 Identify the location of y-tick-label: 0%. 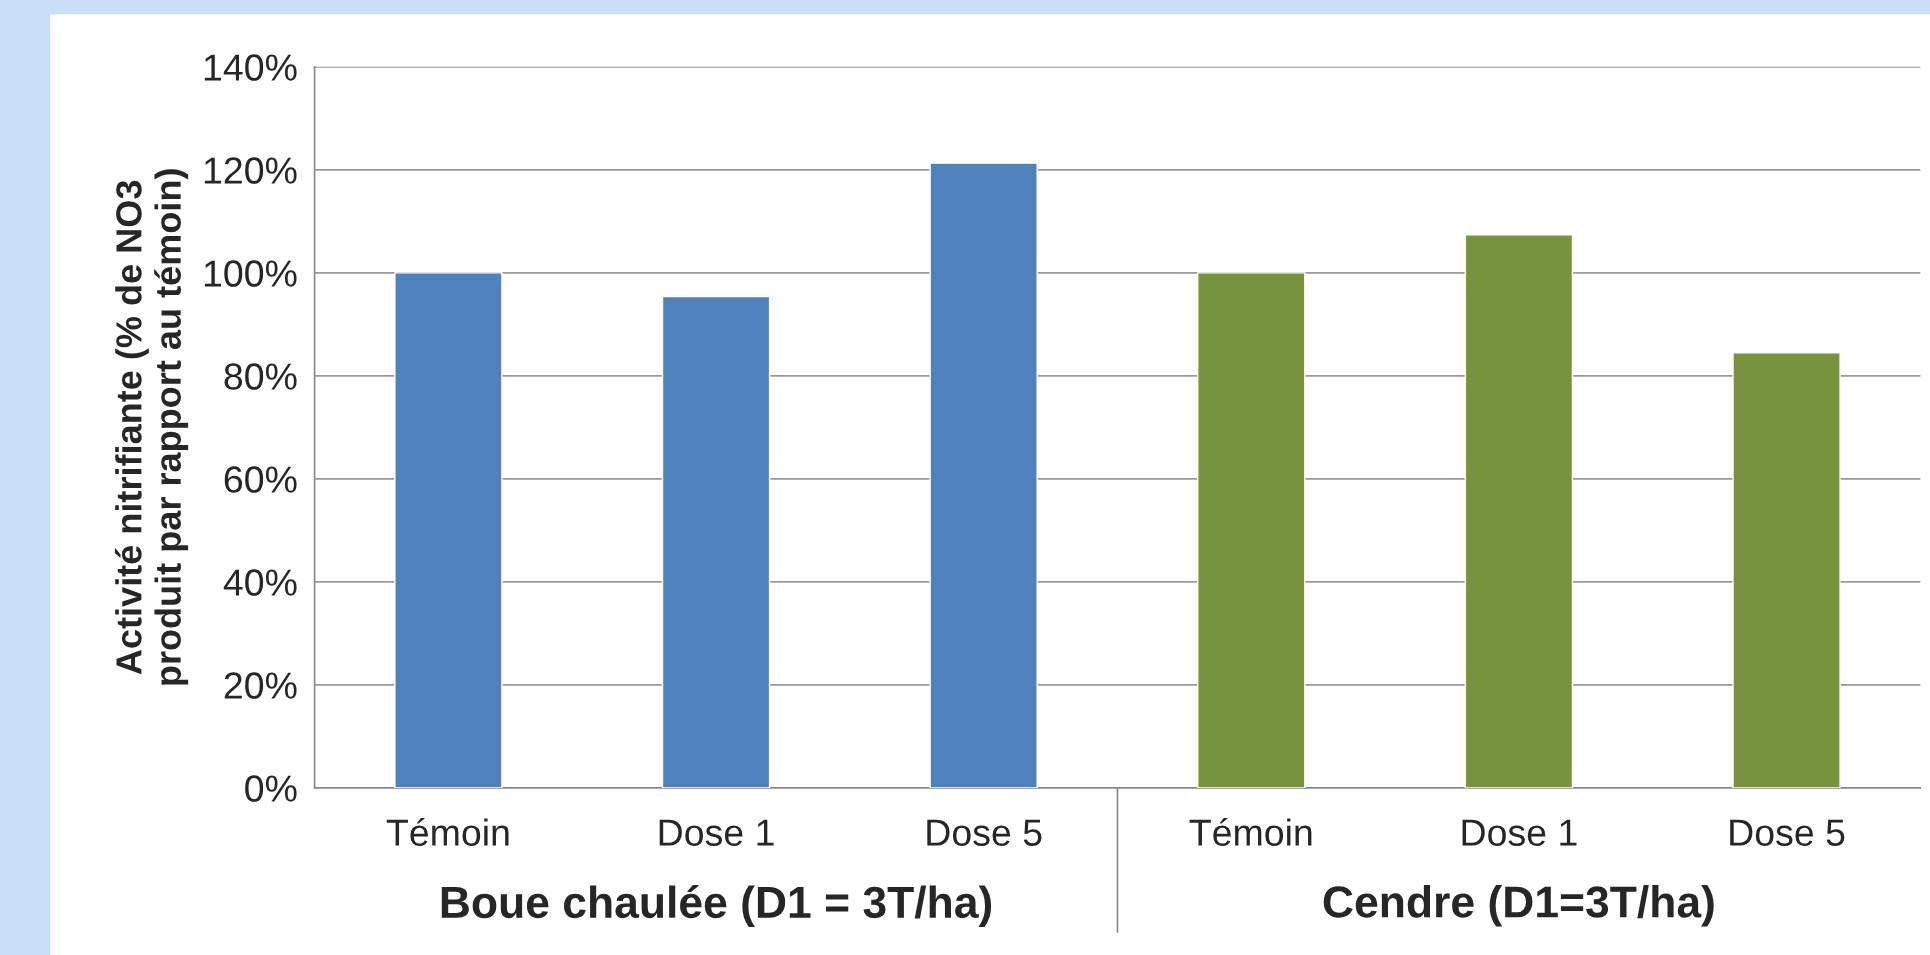
(271, 788).